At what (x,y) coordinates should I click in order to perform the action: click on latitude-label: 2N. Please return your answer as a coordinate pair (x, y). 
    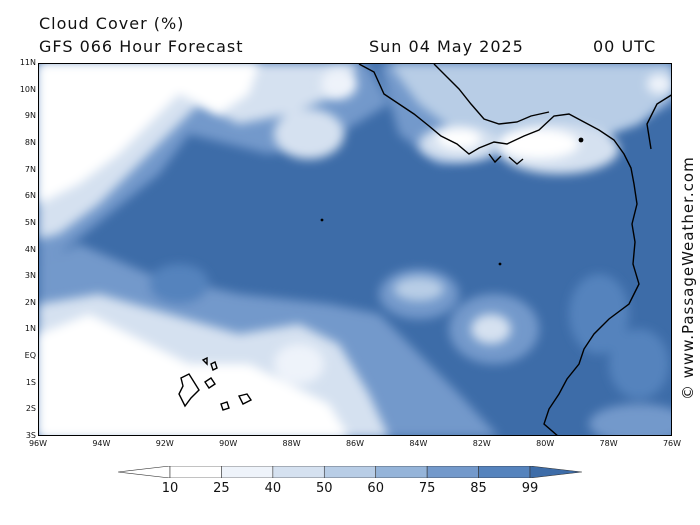
    Looking at the image, I should click on (30, 302).